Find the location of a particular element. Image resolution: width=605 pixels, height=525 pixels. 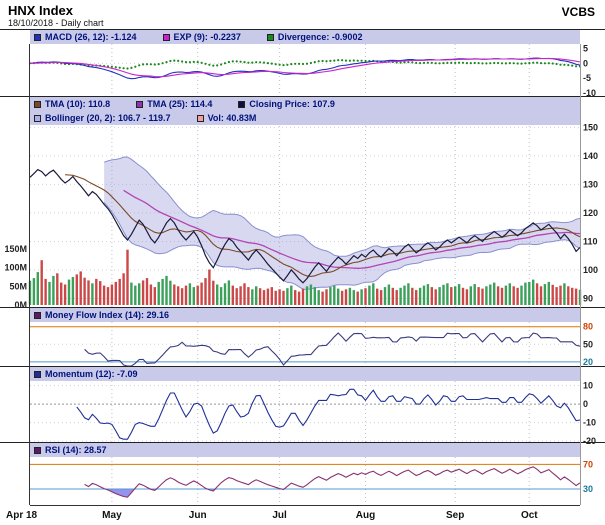

mfi-legend-bar: Money Flow Index (14): 29.16 is located at coordinates (305, 315).